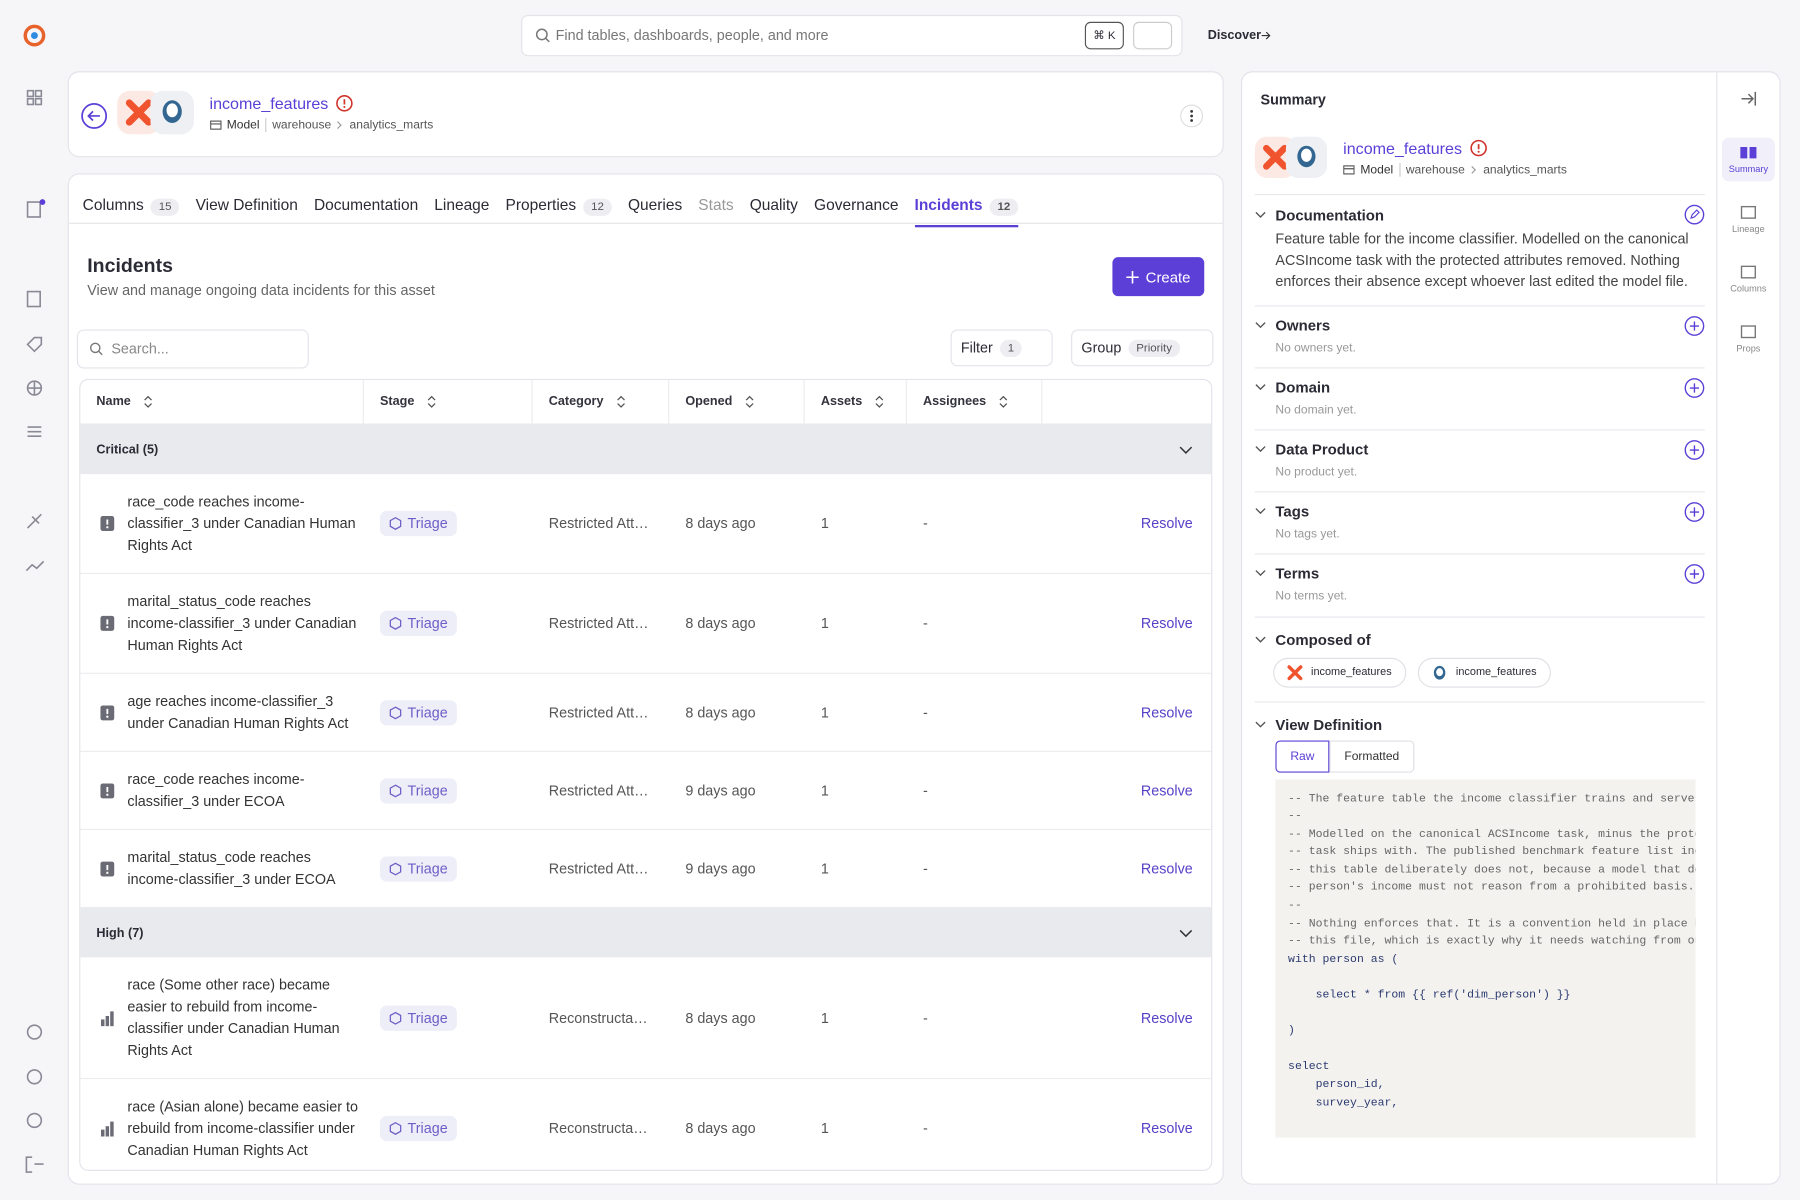 The width and height of the screenshot is (1800, 1200). Describe the element at coordinates (366, 211) in the screenshot. I see `tab: Documentation` at that location.